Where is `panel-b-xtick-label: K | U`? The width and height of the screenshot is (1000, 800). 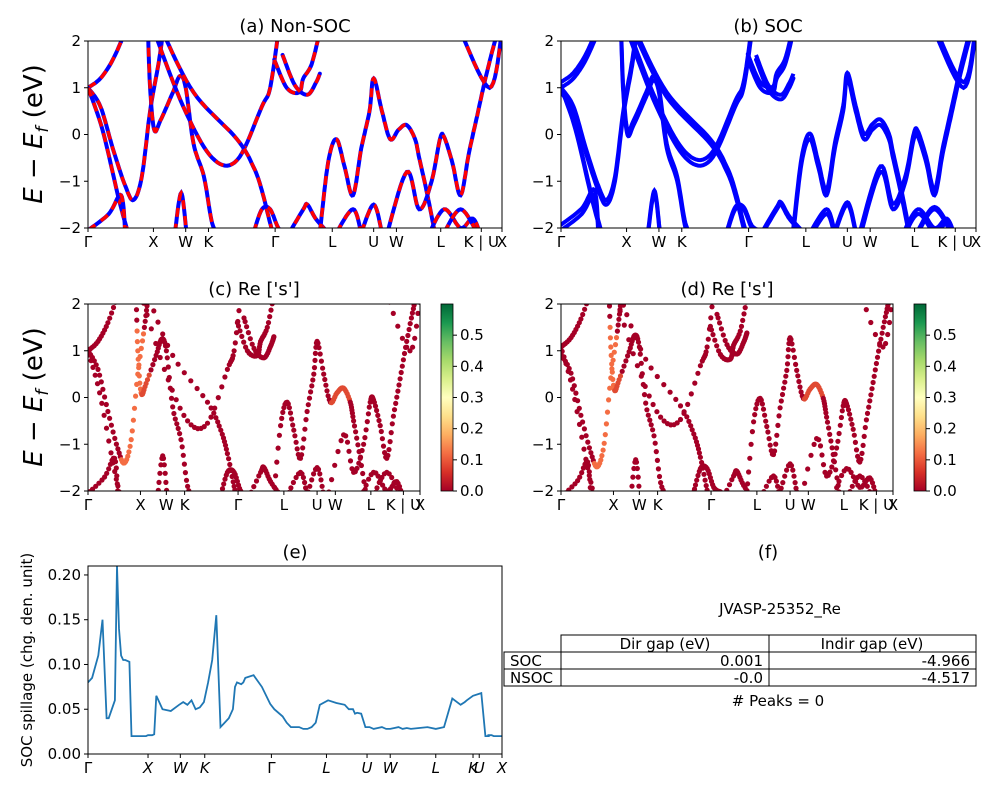
panel-b-xtick-label: K | U is located at coordinates (955, 242).